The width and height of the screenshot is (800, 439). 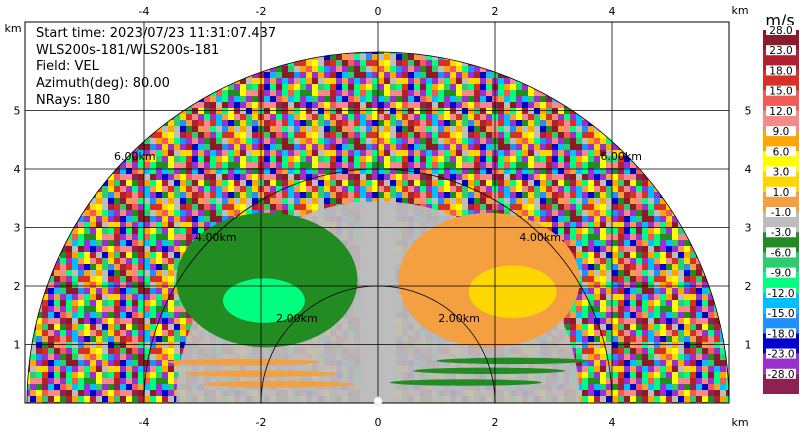 I want to click on instrument-text: WLS200s-181/WLS200s-181, so click(x=128, y=50).